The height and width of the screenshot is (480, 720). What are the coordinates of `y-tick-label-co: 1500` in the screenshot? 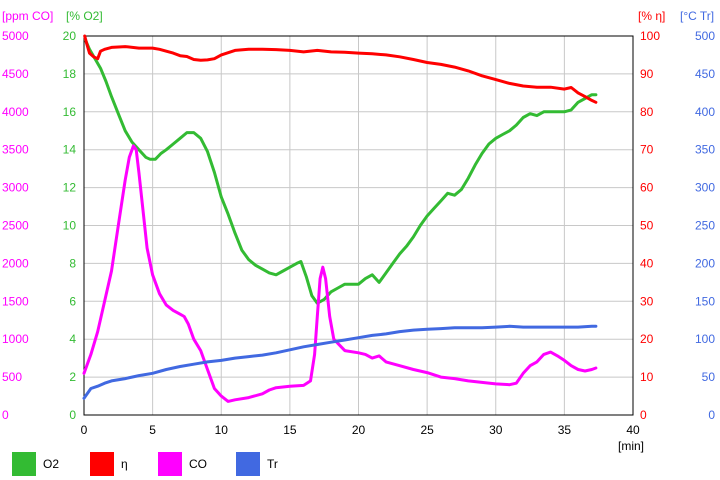 It's located at (15, 301).